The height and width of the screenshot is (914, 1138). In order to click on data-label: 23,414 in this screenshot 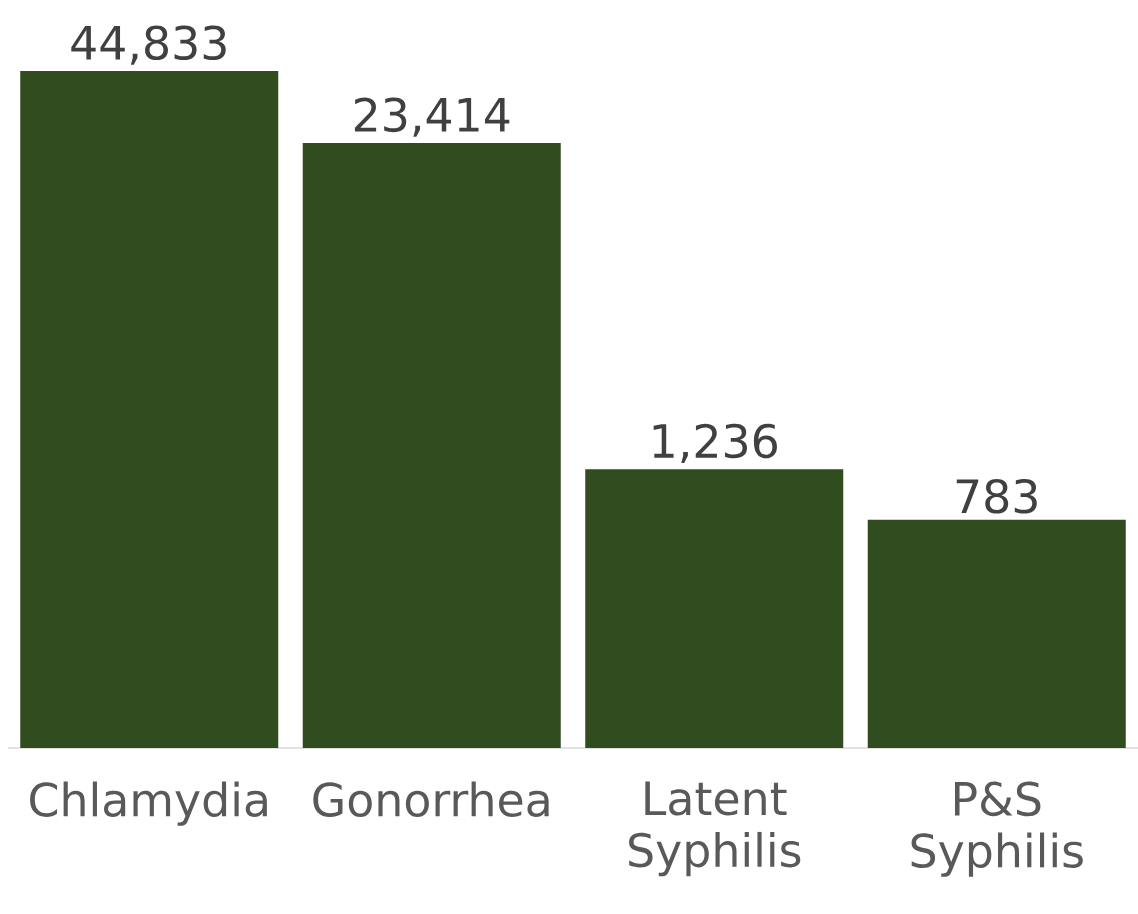, I will do `click(432, 117)`.